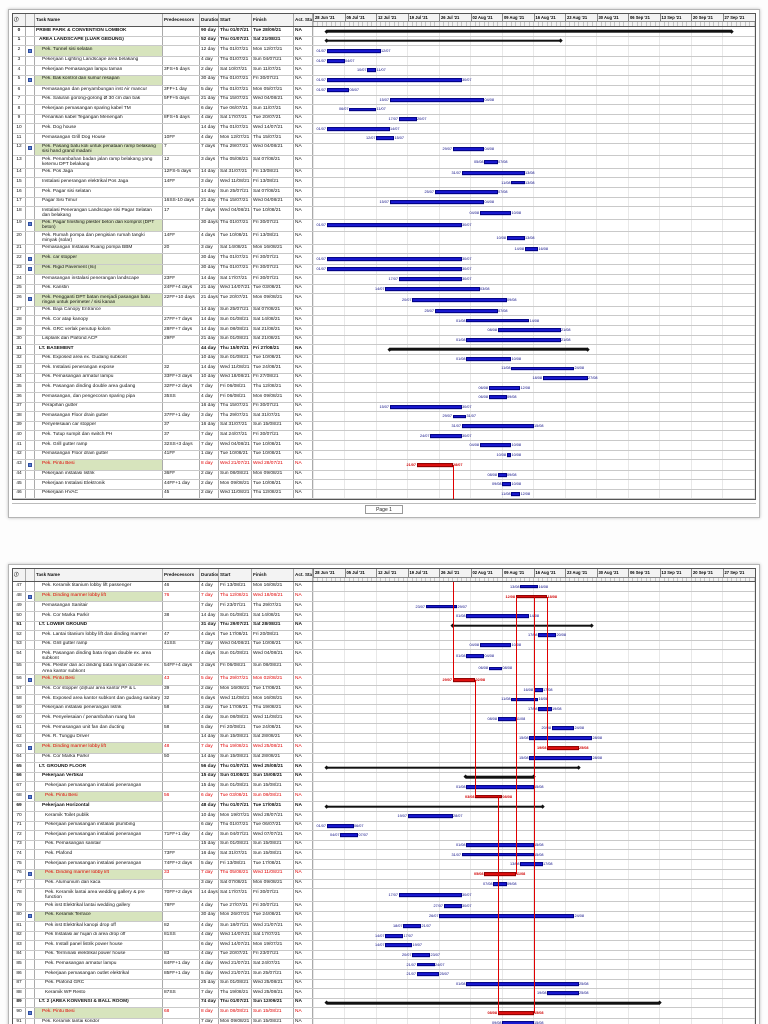 This screenshot has width=768, height=1024. What do you see at coordinates (371, 70) in the screenshot?
I see `task-bar: 10/07 11/07` at bounding box center [371, 70].